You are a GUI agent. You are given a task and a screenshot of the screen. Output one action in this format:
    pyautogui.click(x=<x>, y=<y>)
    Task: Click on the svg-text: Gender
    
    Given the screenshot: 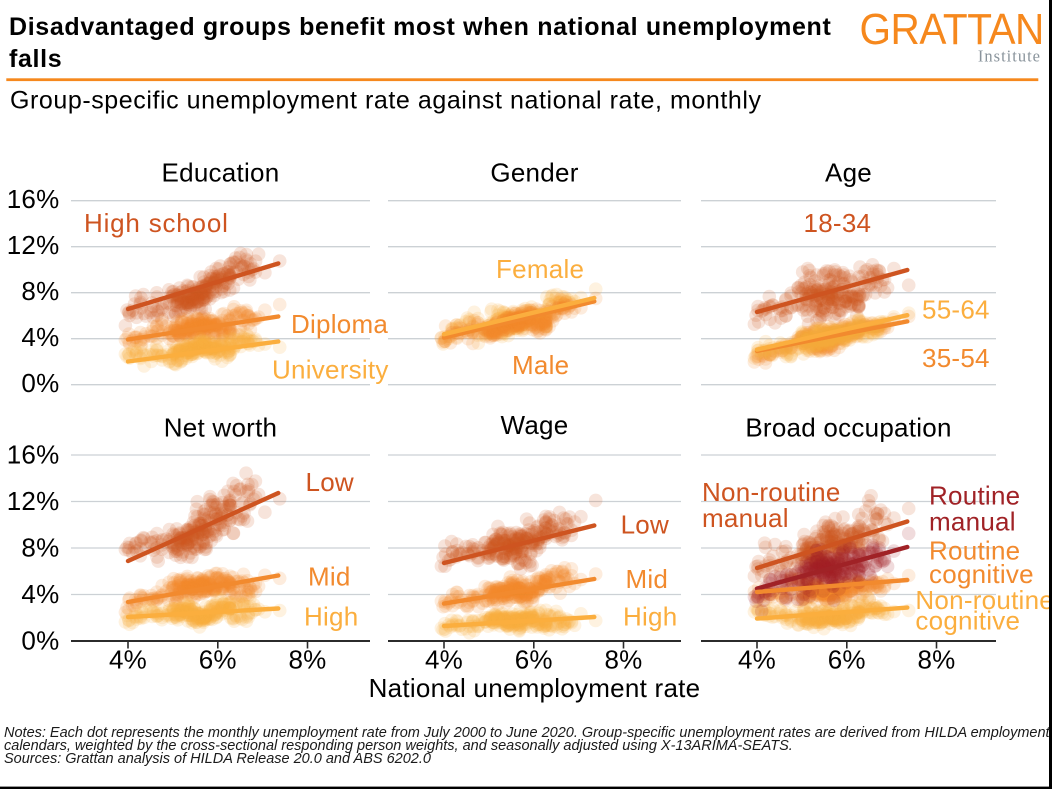 What is the action you would take?
    pyautogui.click(x=534, y=173)
    